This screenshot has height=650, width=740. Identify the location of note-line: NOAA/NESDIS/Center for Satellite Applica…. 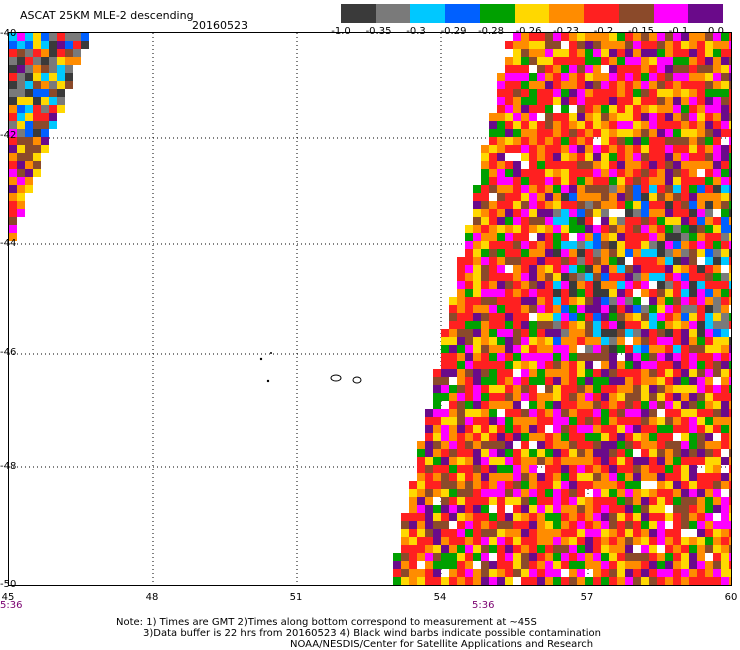
(442, 644).